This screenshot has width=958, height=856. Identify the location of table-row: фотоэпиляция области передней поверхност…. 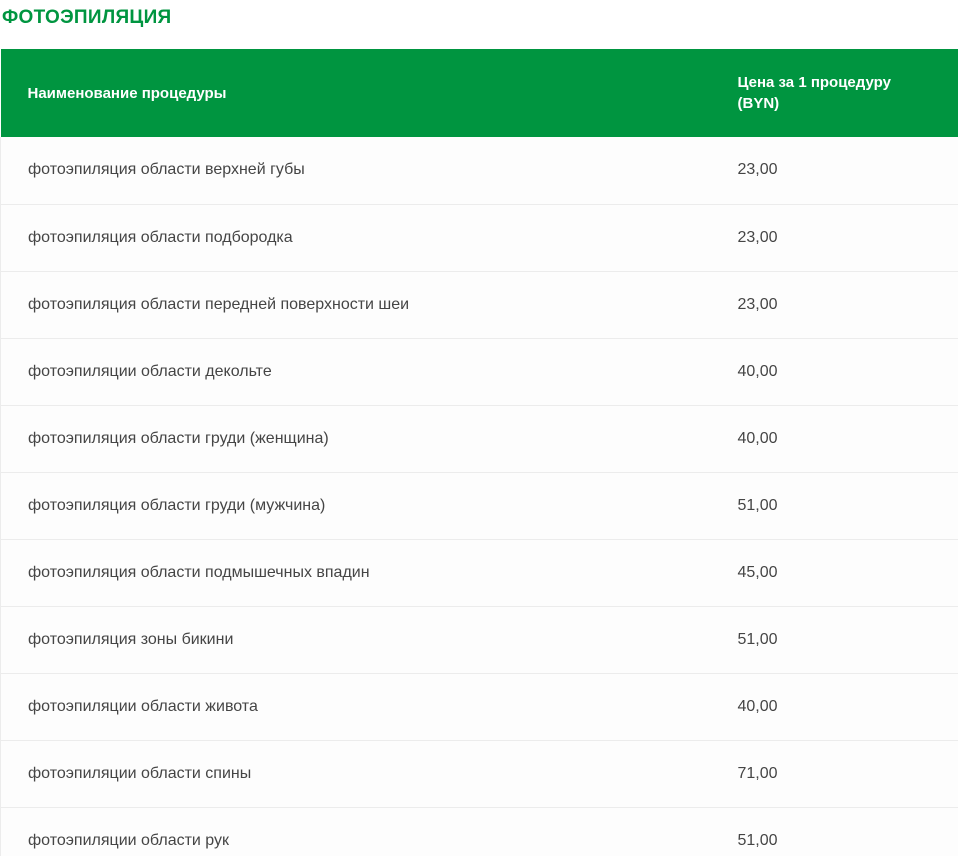
(479, 305).